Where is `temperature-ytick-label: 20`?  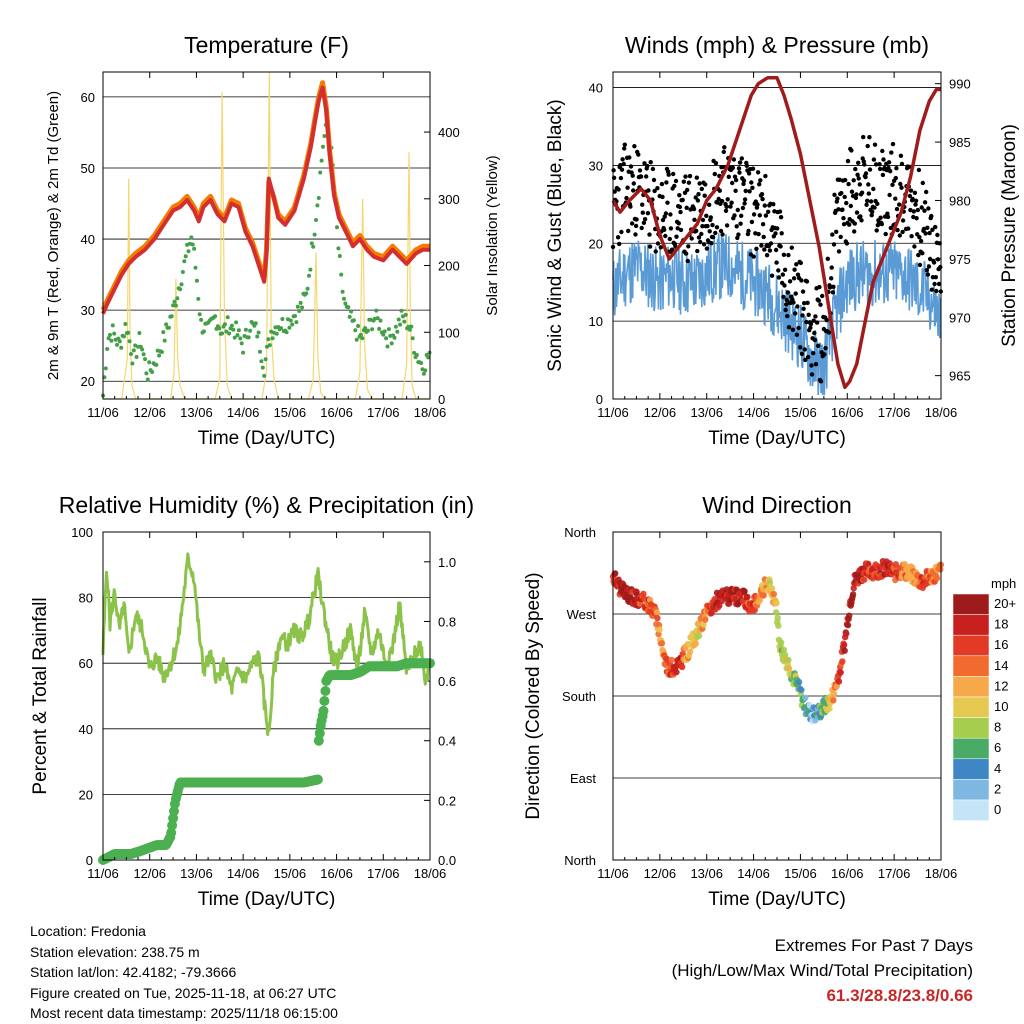 temperature-ytick-label: 20 is located at coordinates (88, 381).